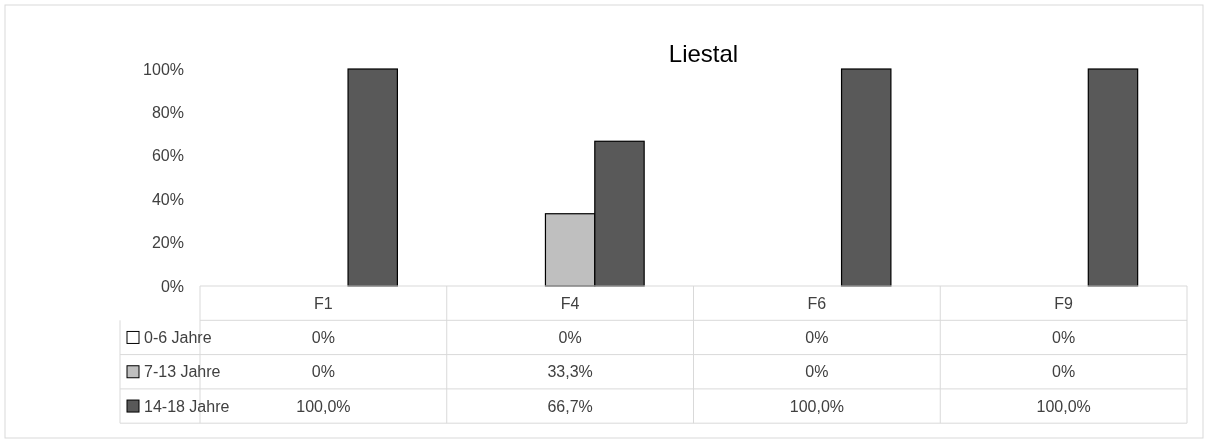 The width and height of the screenshot is (1208, 443). What do you see at coordinates (163, 69) in the screenshot?
I see `y-tick-label: 100%` at bounding box center [163, 69].